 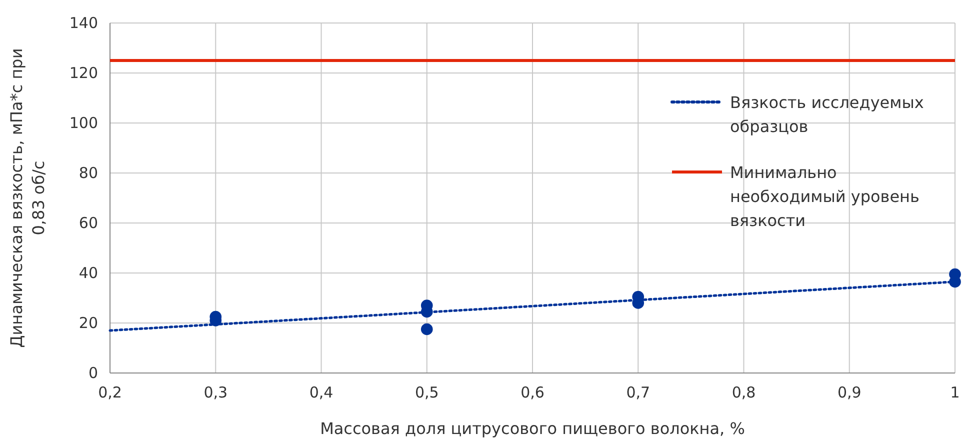 What do you see at coordinates (532, 393) in the screenshot?
I see `x-tick-label: 0,6` at bounding box center [532, 393].